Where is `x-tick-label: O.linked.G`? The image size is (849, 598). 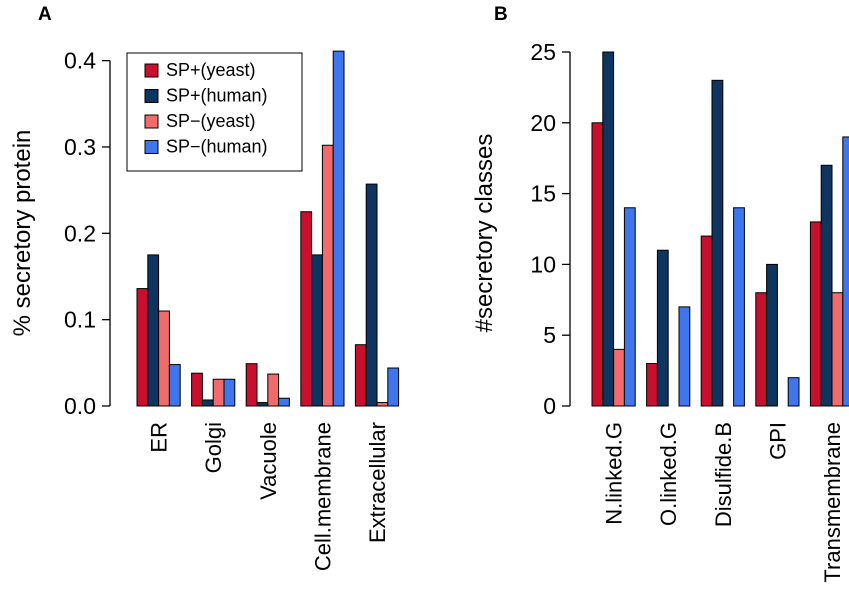
x-tick-label: O.linked.G is located at coordinates (668, 474).